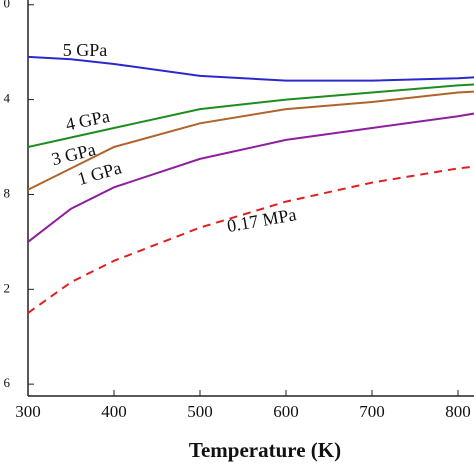 The height and width of the screenshot is (474, 474). Describe the element at coordinates (7, 382) in the screenshot. I see `y-tick-label: 6` at that location.